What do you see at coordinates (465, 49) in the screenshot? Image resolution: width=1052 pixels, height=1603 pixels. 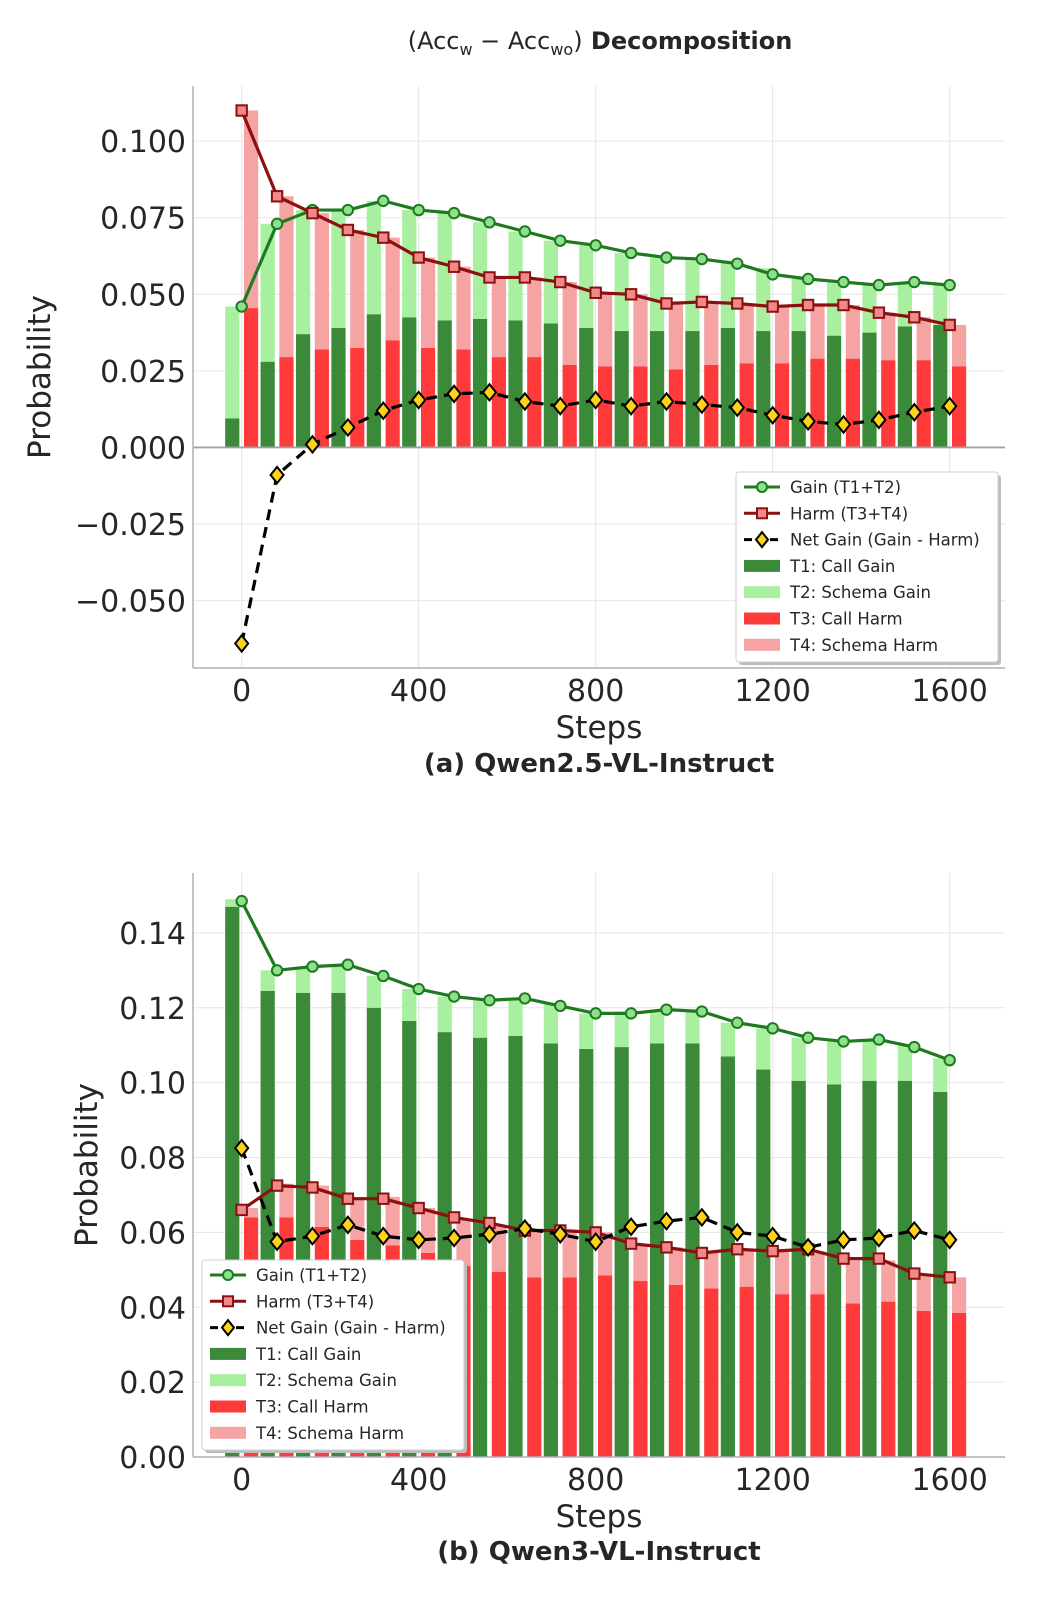 I see `figure-title-sub-w: w` at bounding box center [465, 49].